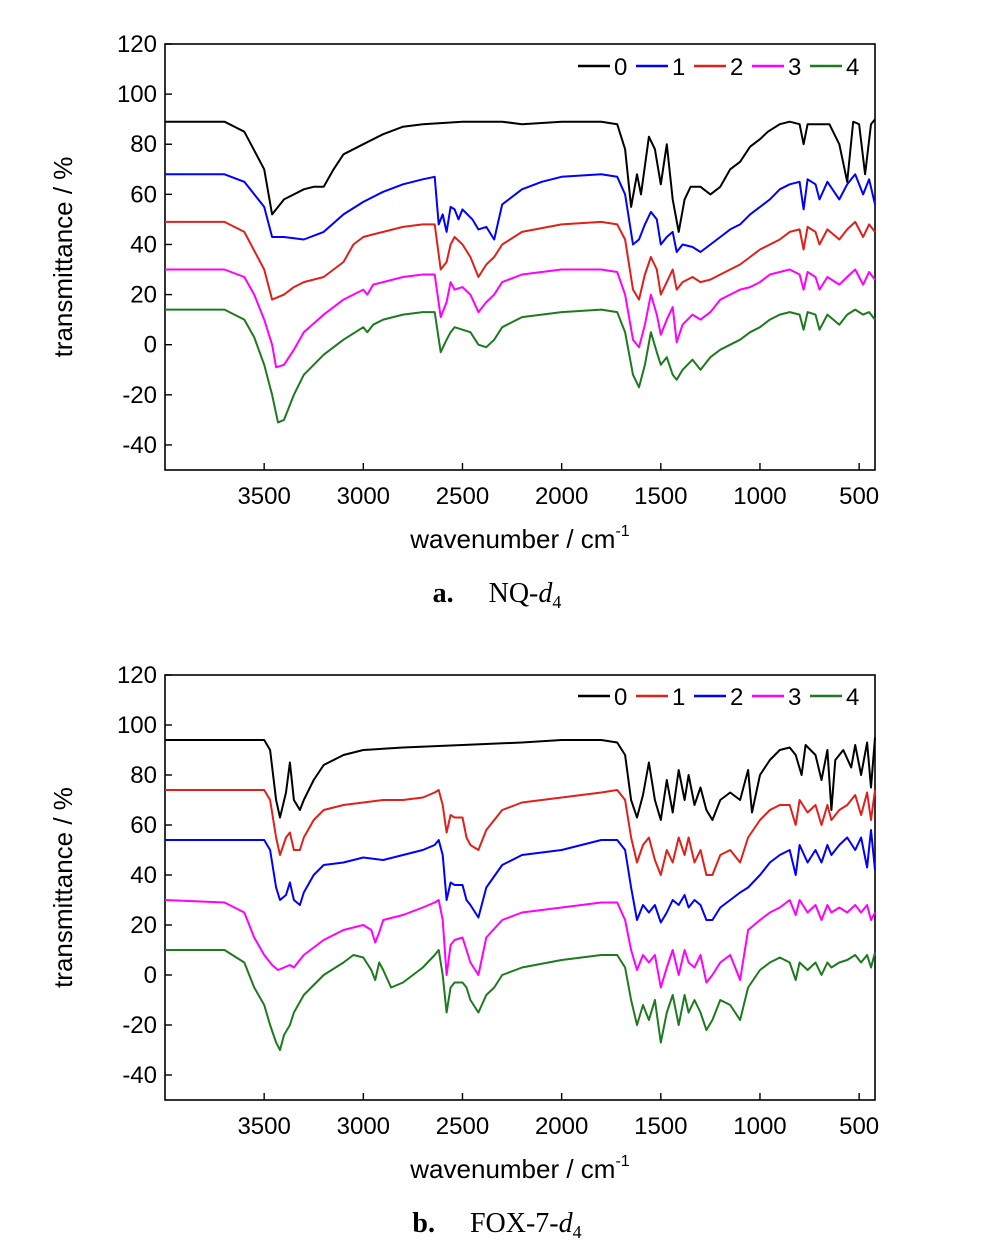 The height and width of the screenshot is (1260, 994). Describe the element at coordinates (545, 593) in the screenshot. I see `caption-a-italic: d` at that location.